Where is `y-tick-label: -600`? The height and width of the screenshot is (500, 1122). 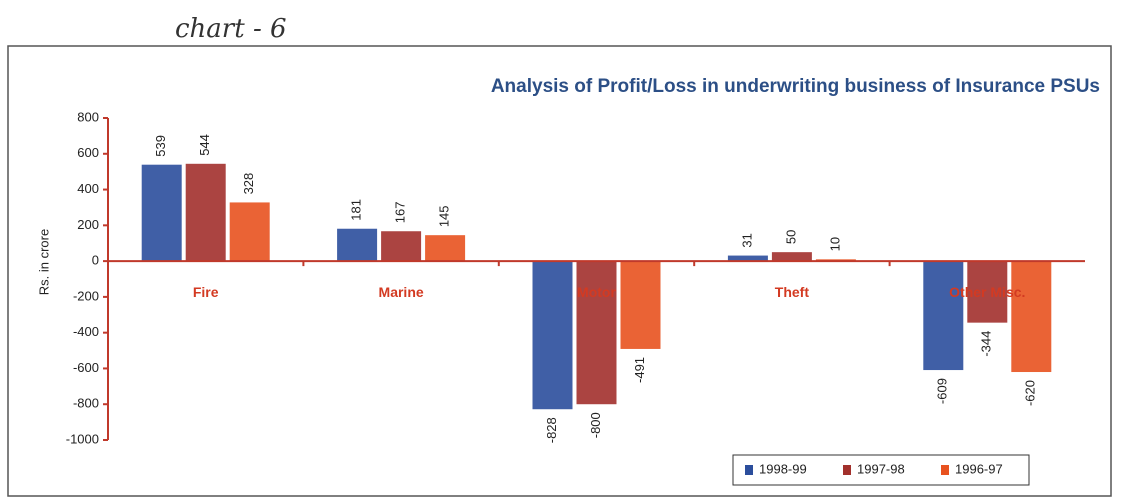 y-tick-label: -600 is located at coordinates (86, 367).